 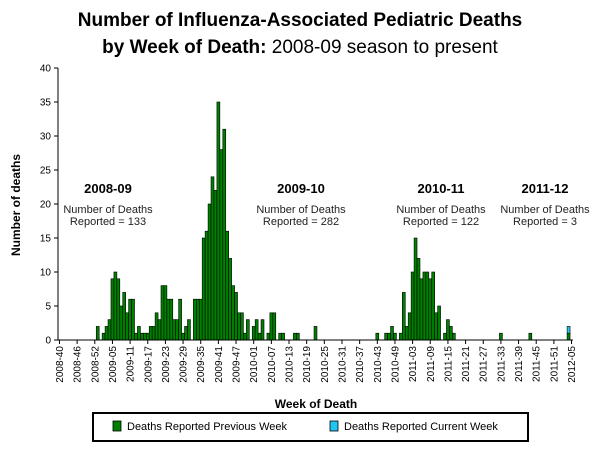 I want to click on legend-box, so click(x=310, y=427).